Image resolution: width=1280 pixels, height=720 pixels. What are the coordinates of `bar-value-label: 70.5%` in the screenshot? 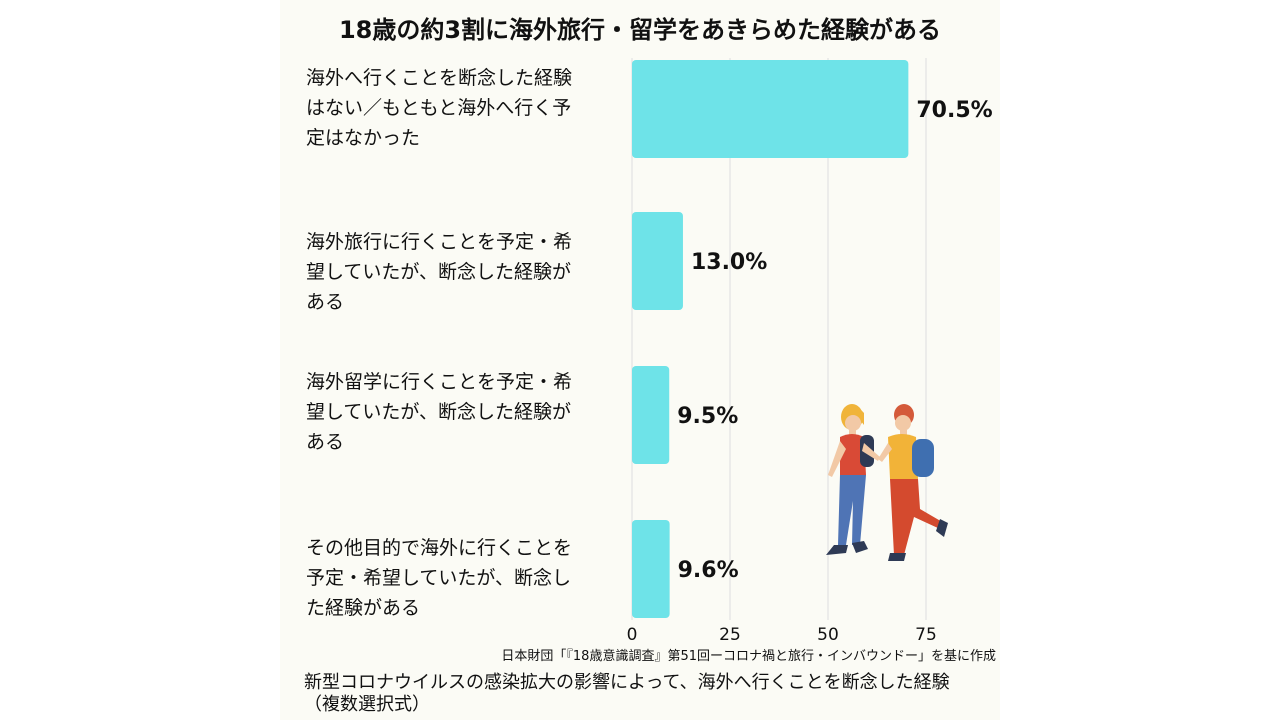 It's located at (954, 110).